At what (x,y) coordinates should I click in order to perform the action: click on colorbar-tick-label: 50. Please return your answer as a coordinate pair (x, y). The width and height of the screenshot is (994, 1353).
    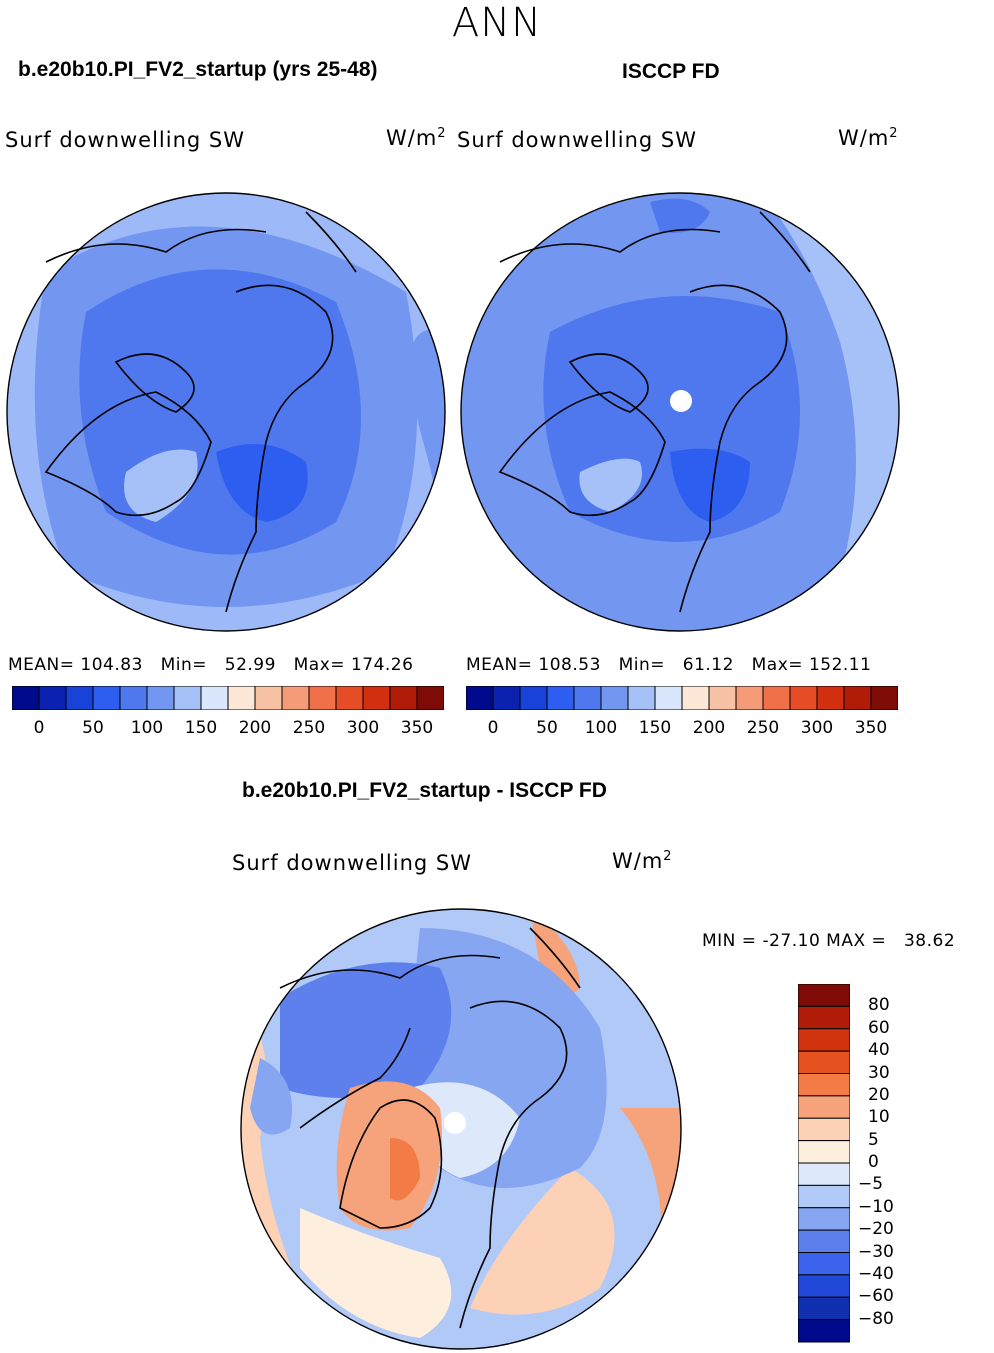
    Looking at the image, I should click on (93, 728).